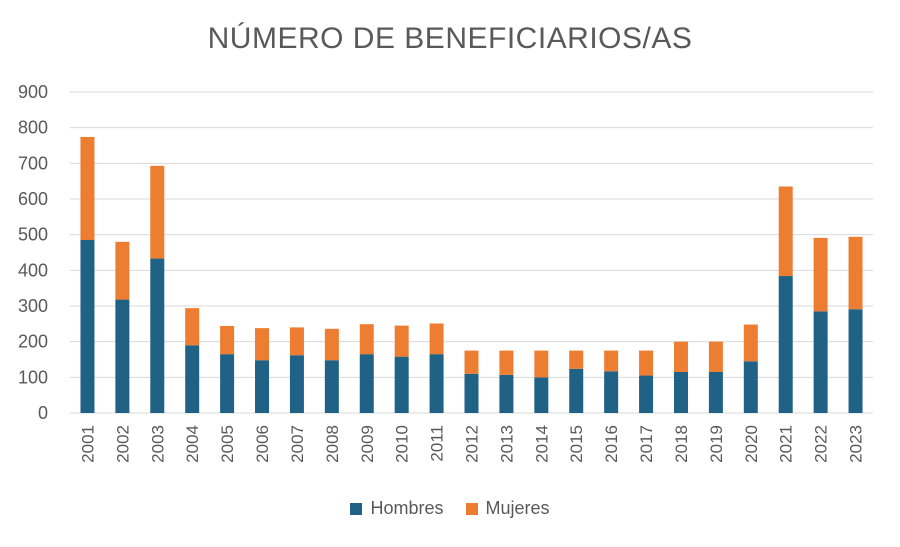  What do you see at coordinates (331, 344) in the screenshot?
I see `bar-mujeres-2008` at bounding box center [331, 344].